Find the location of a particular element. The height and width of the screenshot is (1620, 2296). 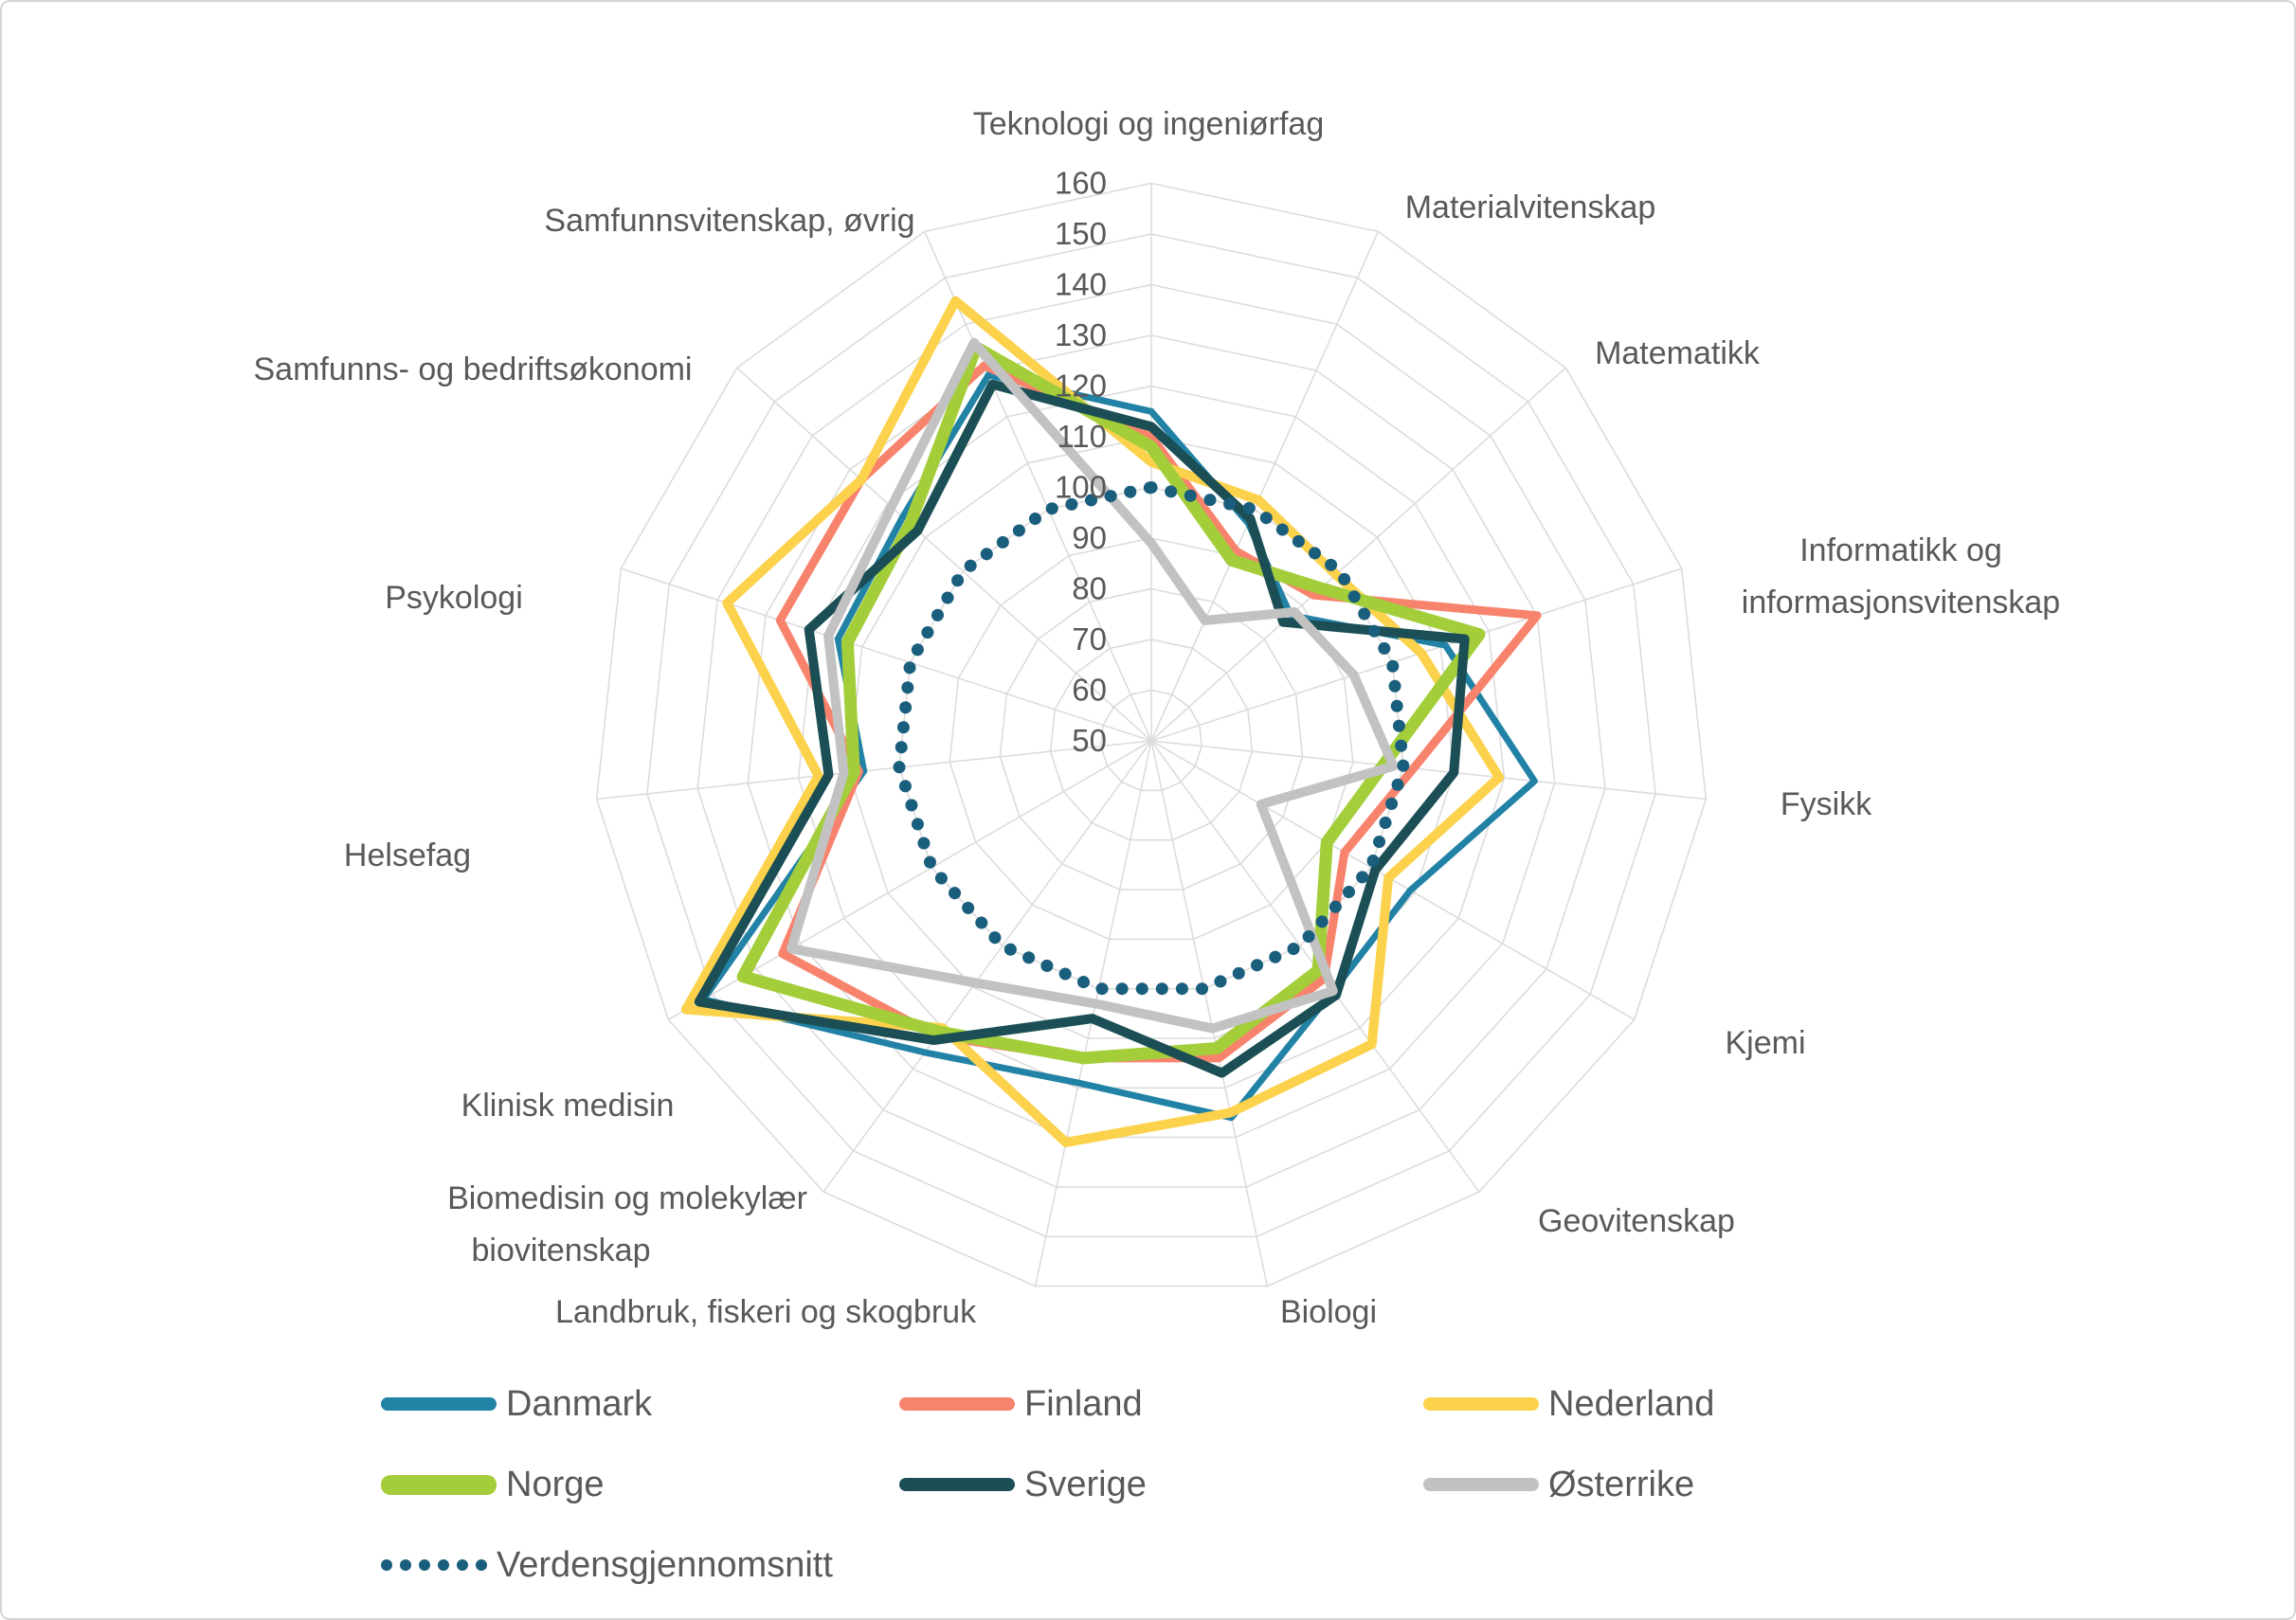

category-label: informasjonsvitenskap is located at coordinates (1901, 603).